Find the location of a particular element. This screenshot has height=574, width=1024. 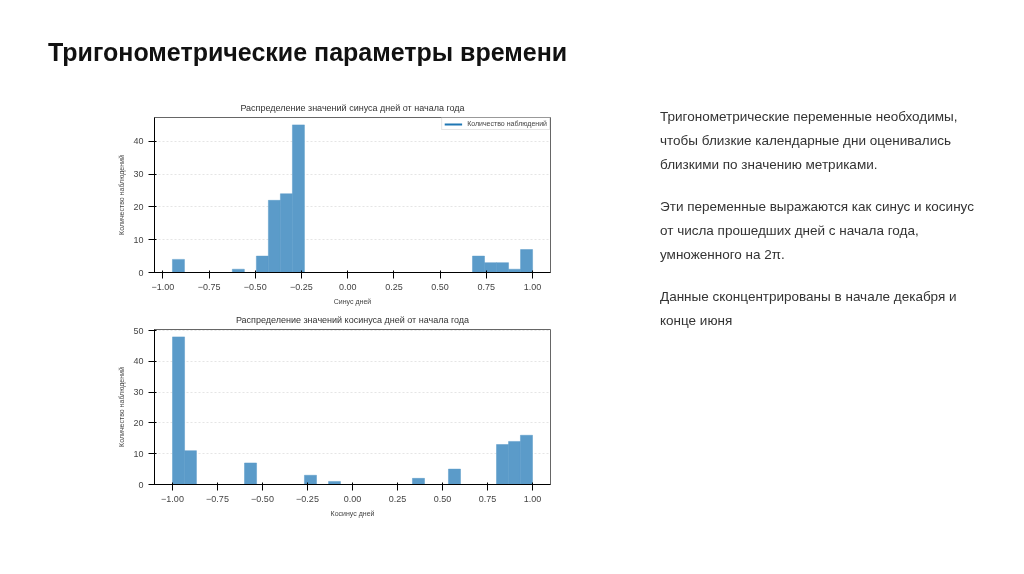

chart-title: Распределение значений косинуса дней от начала года is located at coordinates (352, 319).